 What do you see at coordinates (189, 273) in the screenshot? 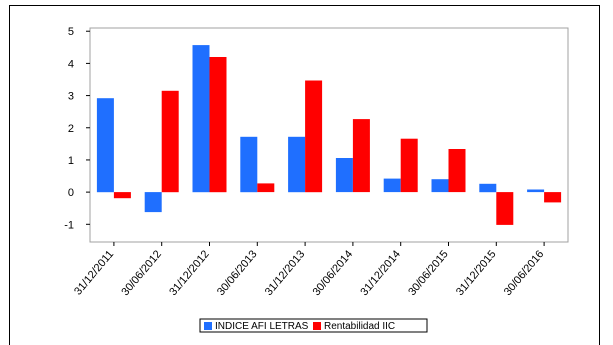
I see `x-tick-label: 31/12/2012` at bounding box center [189, 273].